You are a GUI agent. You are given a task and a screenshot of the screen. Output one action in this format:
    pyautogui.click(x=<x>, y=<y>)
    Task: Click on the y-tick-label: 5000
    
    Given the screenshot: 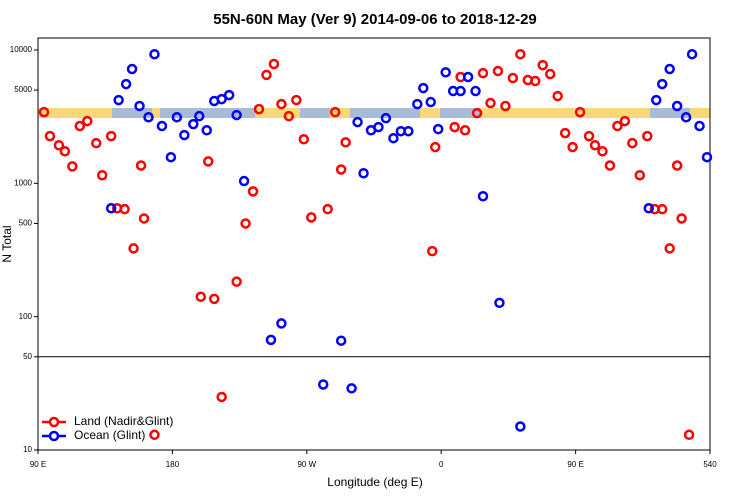 What is the action you would take?
    pyautogui.click(x=23, y=89)
    